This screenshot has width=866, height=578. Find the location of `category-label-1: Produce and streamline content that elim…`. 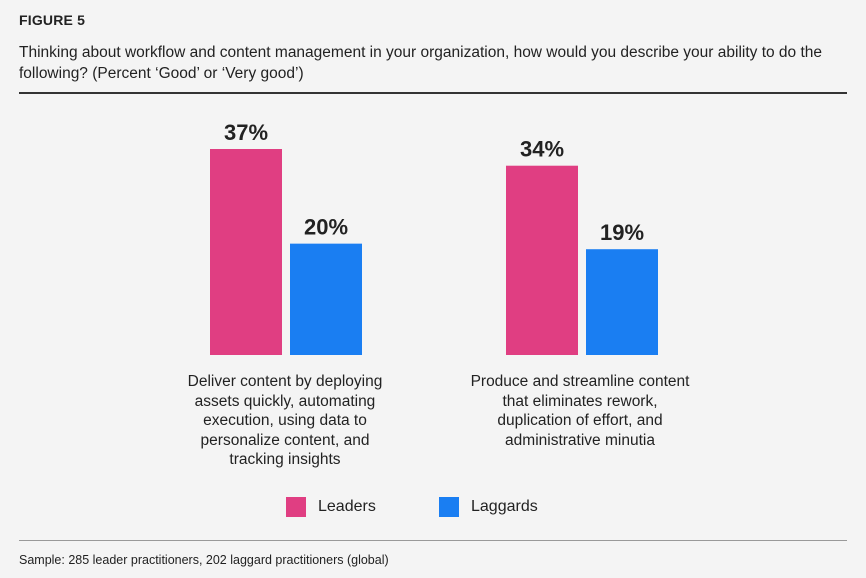

category-label-1: Produce and streamline content that elim… is located at coordinates (580, 411).